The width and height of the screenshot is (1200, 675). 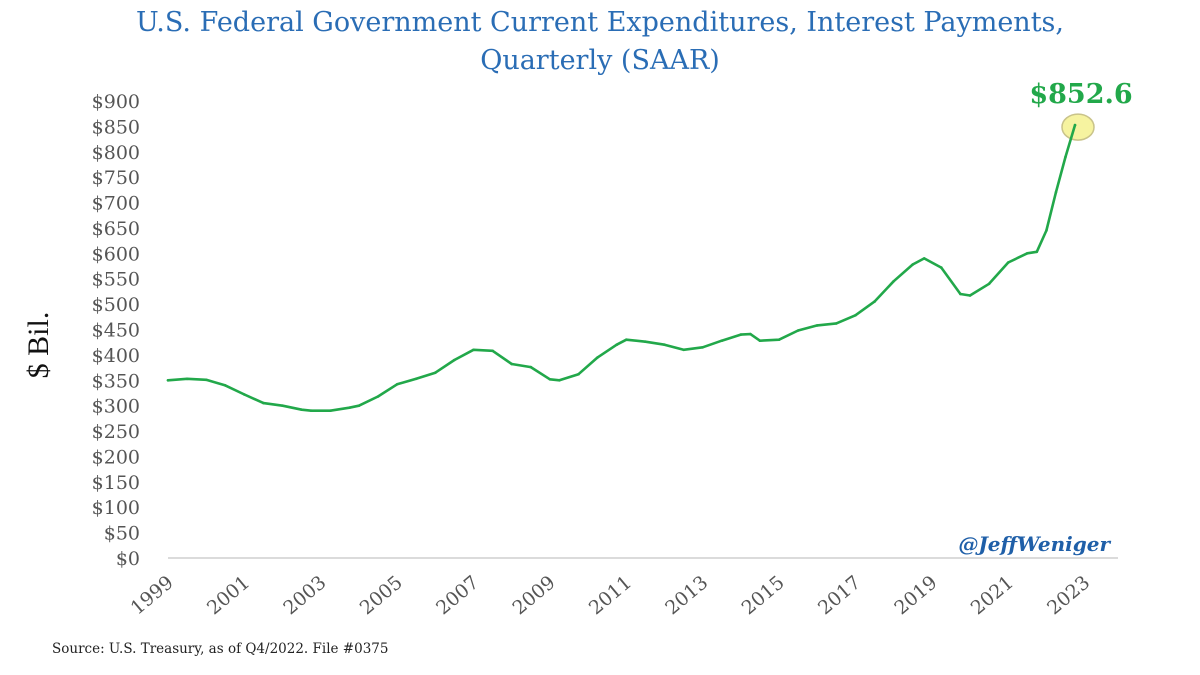 I want to click on x-tick-label: 2023, so click(x=1068, y=595).